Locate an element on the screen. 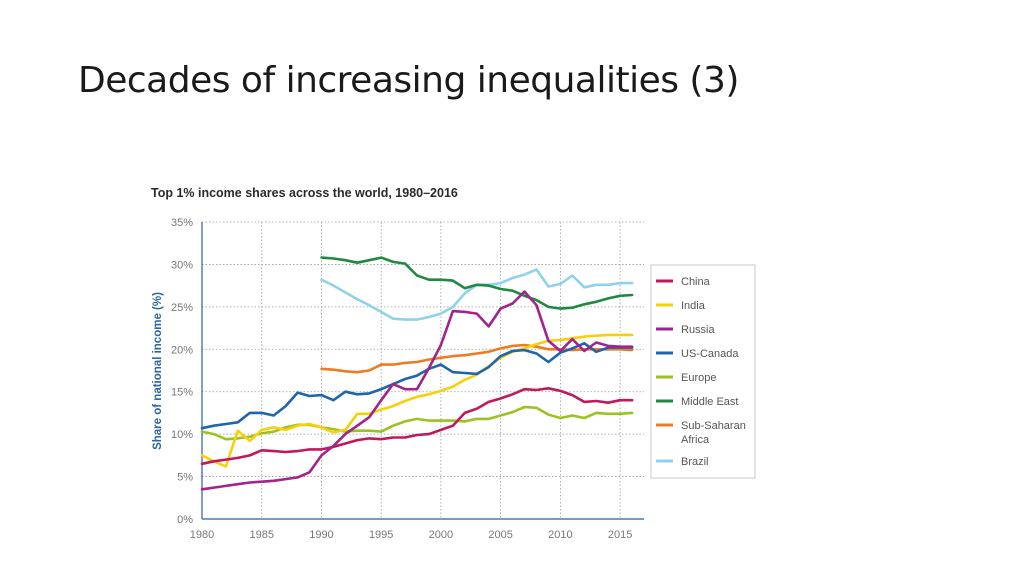  legend-label-us-canada: US-Canada is located at coordinates (710, 354).